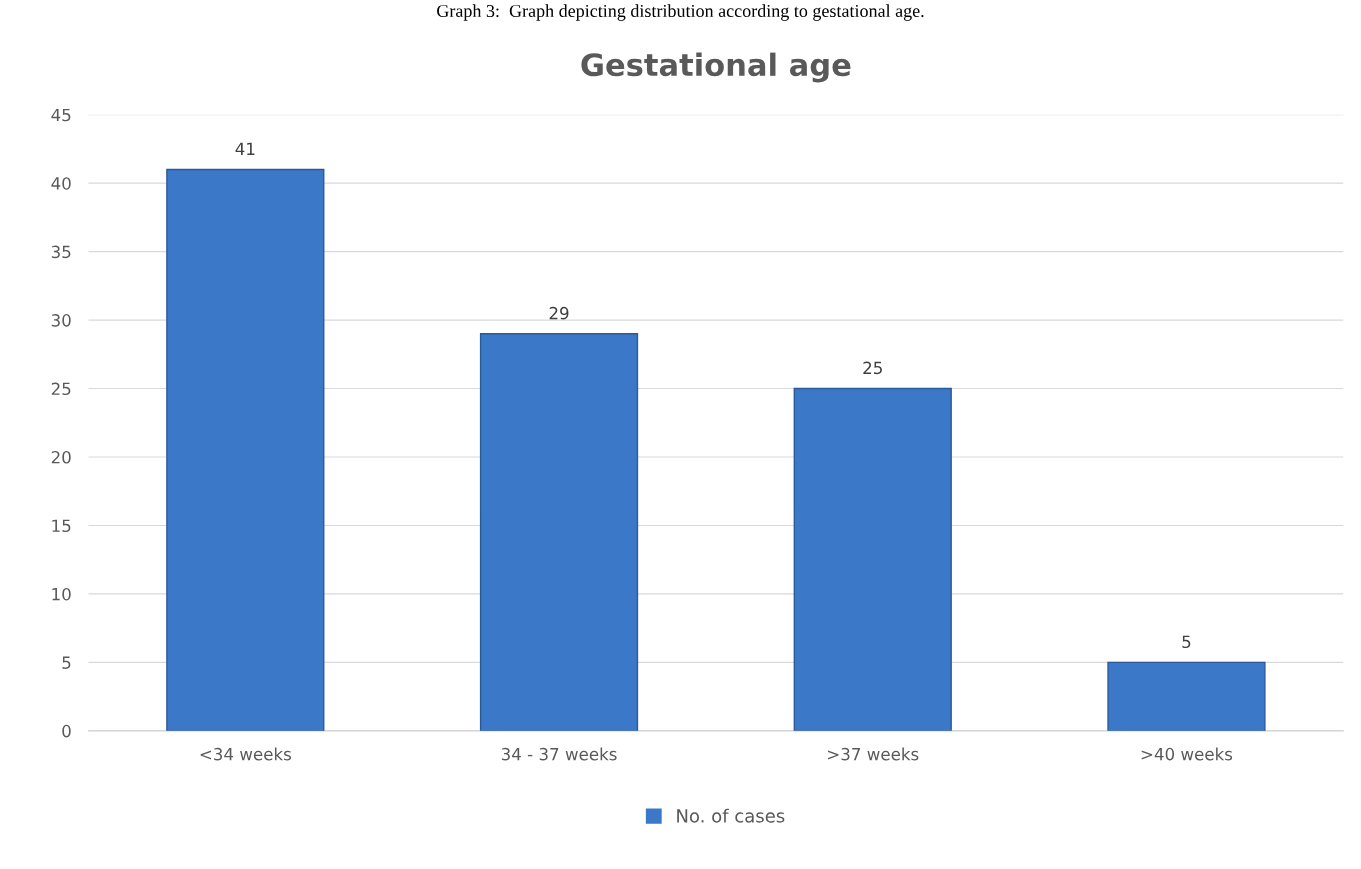  I want to click on y-tick-label: 45, so click(61, 115).